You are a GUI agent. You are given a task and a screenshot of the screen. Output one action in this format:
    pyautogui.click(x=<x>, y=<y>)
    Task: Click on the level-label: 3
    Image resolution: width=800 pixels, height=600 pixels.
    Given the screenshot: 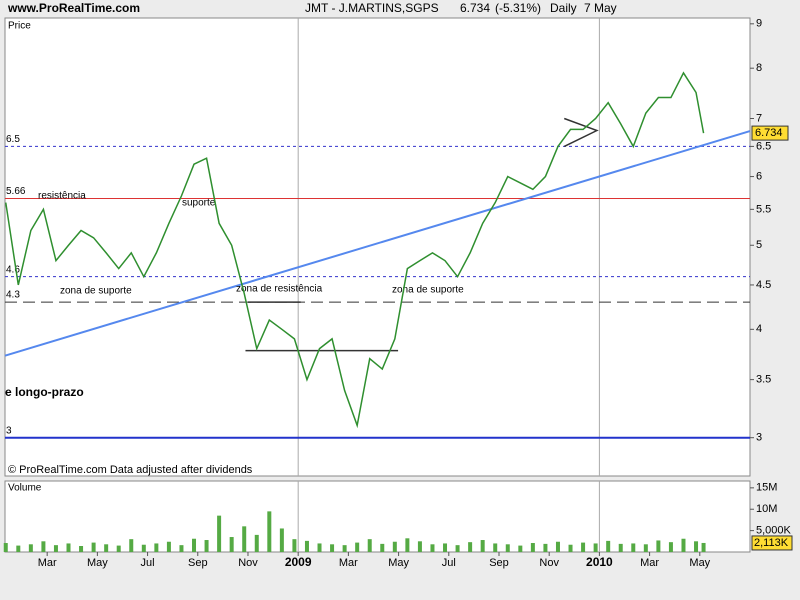 What is the action you would take?
    pyautogui.click(x=9, y=430)
    